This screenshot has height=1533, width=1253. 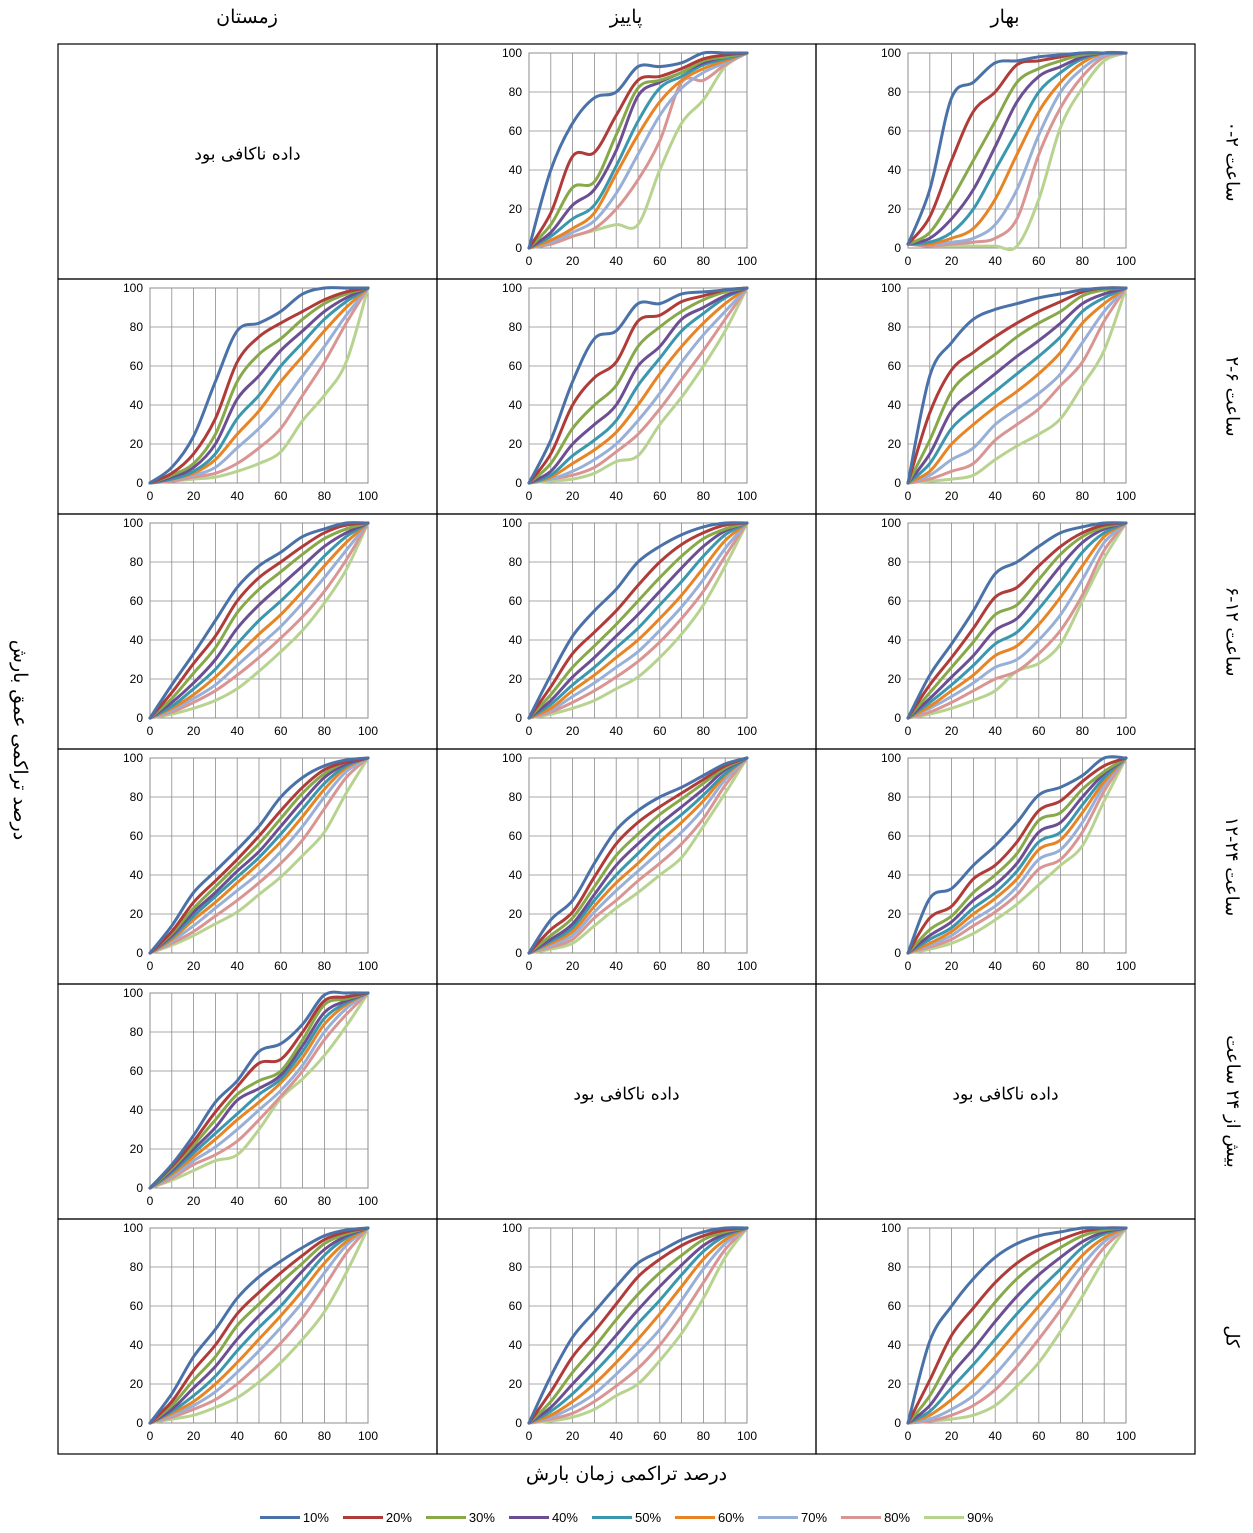 What do you see at coordinates (626, 1474) in the screenshot?
I see `x-axis-title: درصد تراکمی زمان بارش` at bounding box center [626, 1474].